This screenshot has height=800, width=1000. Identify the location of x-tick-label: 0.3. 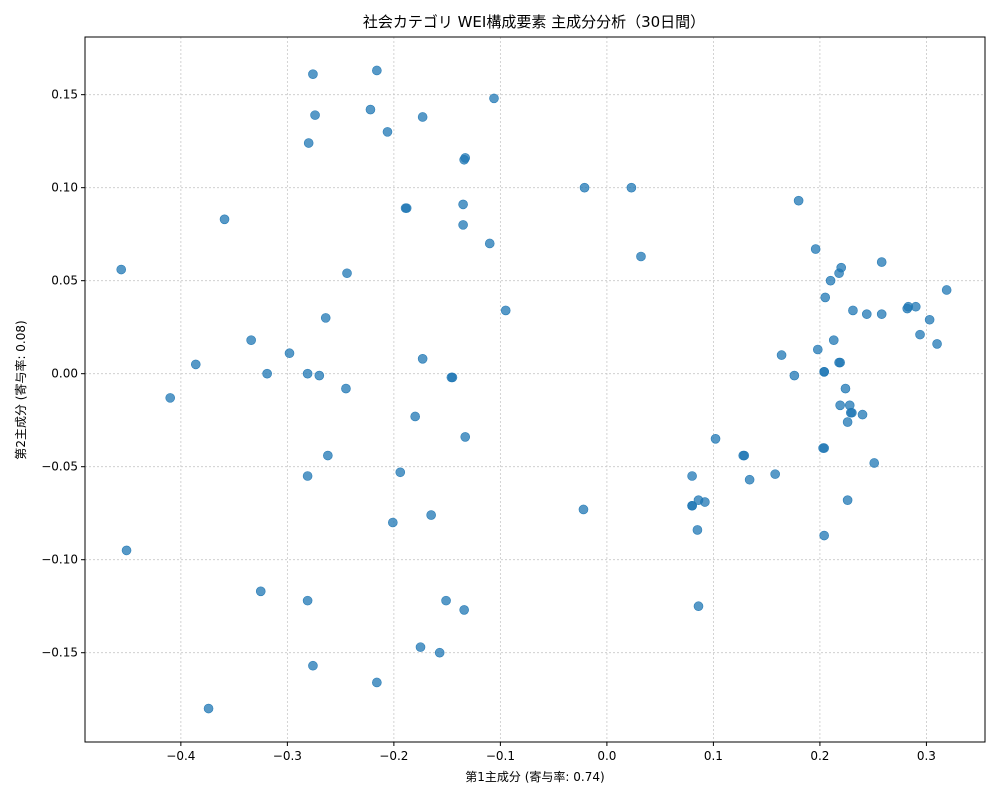
(926, 756).